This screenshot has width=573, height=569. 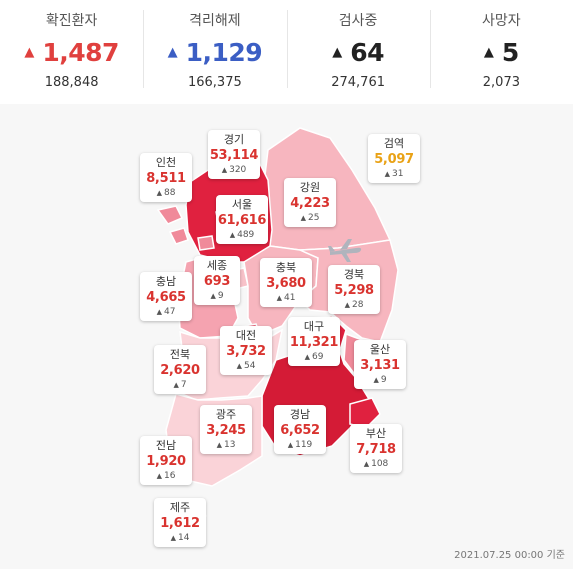 What do you see at coordinates (234, 139) in the screenshot?
I see `region-name: 경기` at bounding box center [234, 139].